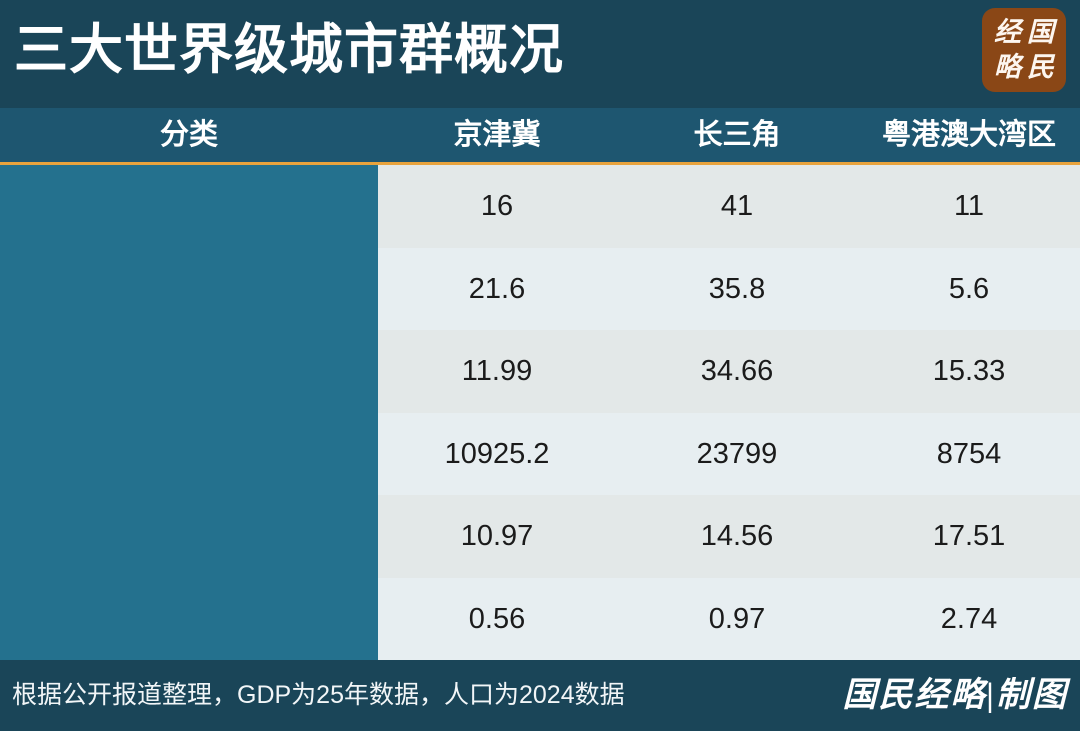 The image size is (1080, 731). Describe the element at coordinates (540, 163) in the screenshot. I see `header-divider-rule` at that location.